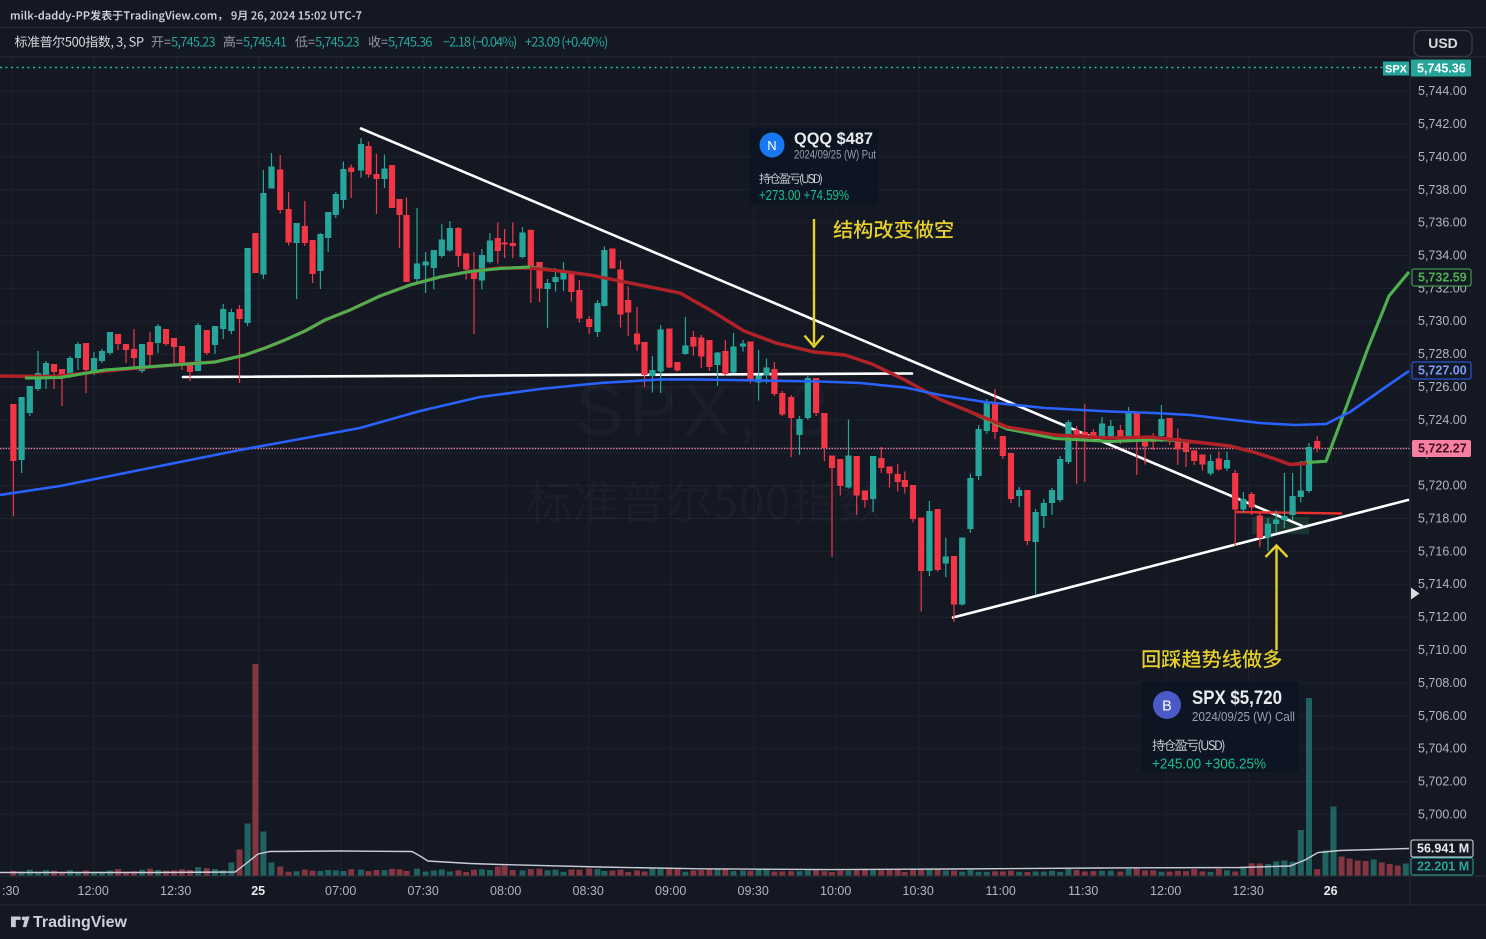  What do you see at coordinates (1443, 849) in the screenshot?
I see `svg-text: 56.941 M` at bounding box center [1443, 849].